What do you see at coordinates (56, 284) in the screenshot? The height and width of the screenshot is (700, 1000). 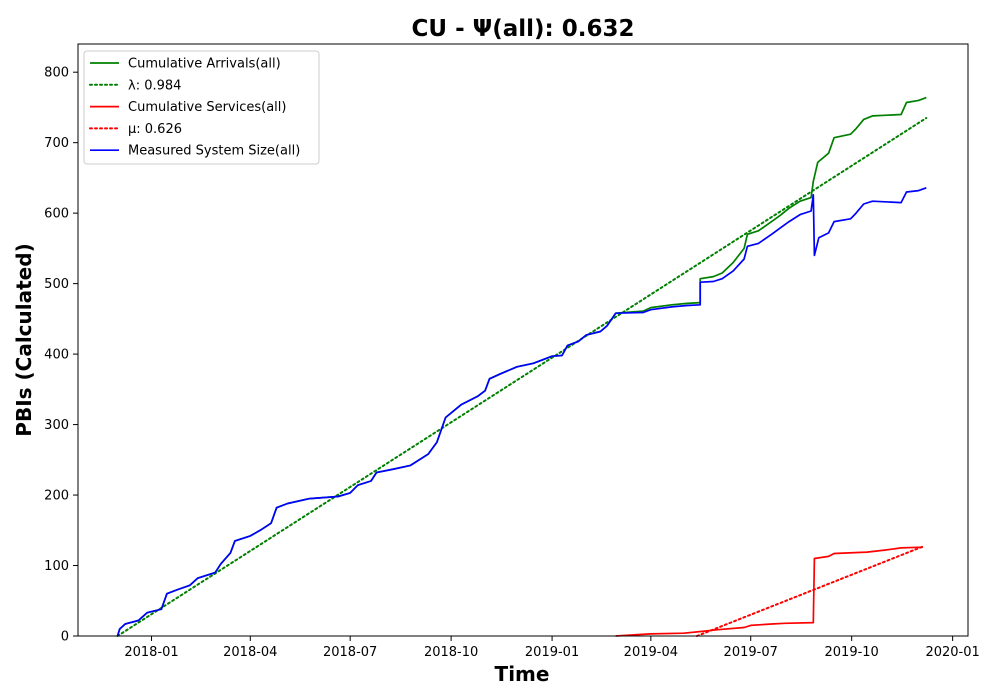 I see `y-tick-label: 500` at bounding box center [56, 284].